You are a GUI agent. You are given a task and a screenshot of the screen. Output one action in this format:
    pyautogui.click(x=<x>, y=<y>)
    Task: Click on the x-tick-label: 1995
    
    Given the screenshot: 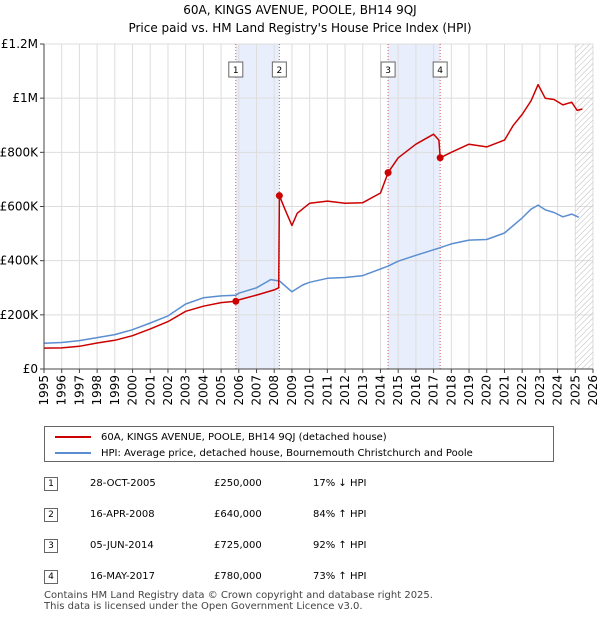 What is the action you would take?
    pyautogui.click(x=44, y=390)
    